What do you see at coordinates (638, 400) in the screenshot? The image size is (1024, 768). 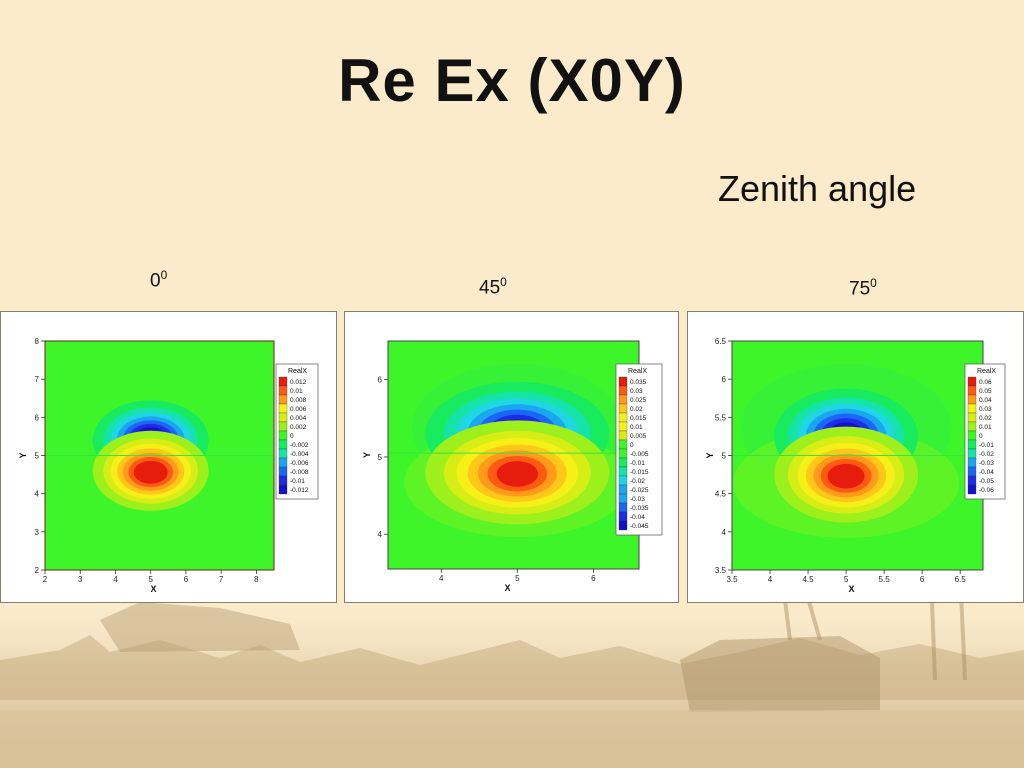 I see `legend-level-label: 0.025` at bounding box center [638, 400].